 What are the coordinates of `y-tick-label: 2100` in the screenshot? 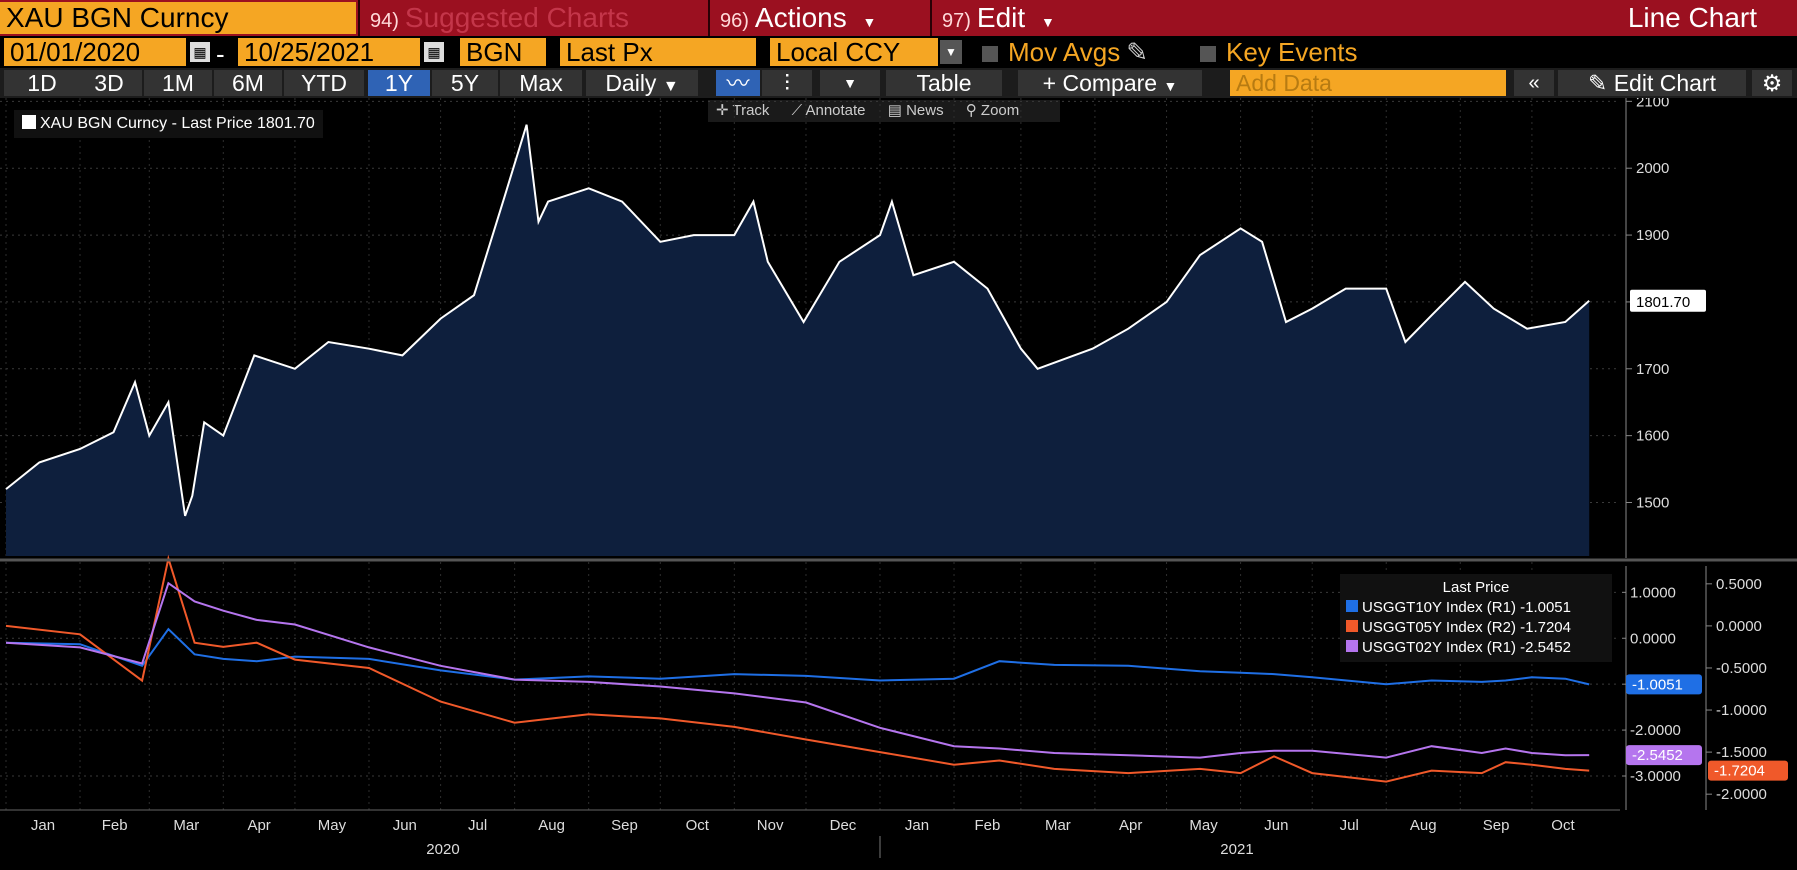 It's located at (1652, 104).